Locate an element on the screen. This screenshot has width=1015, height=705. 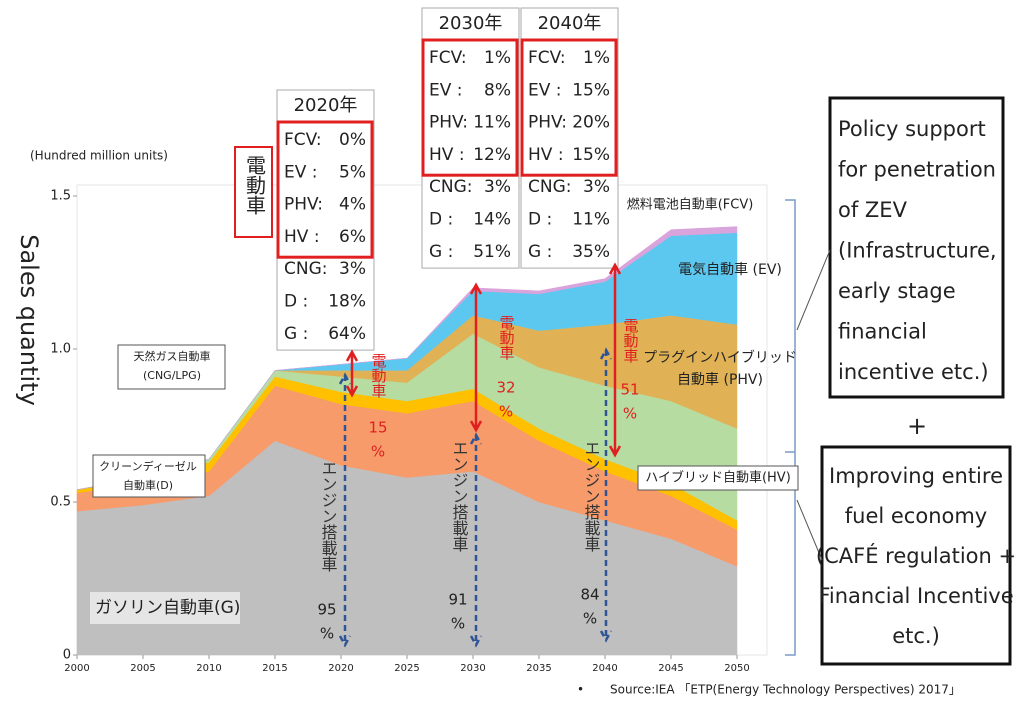
series-label: クリーンディーゼル is located at coordinates (148, 466).